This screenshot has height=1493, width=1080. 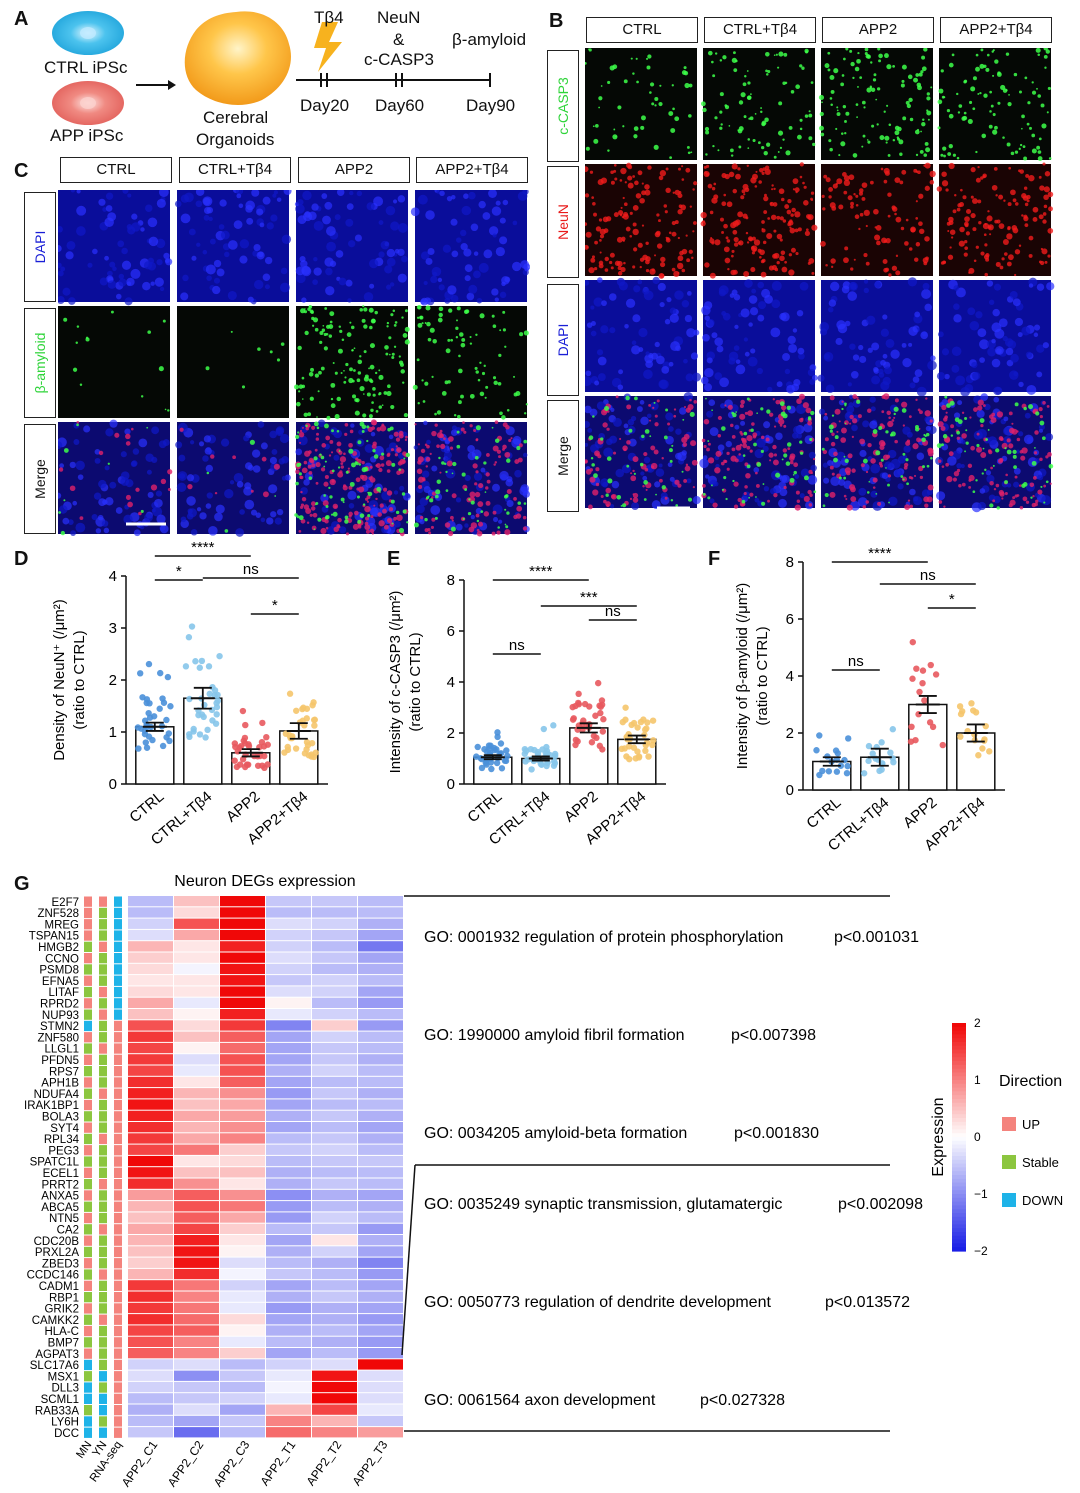 I want to click on micrograph-b-r0-c1, so click(x=758, y=104).